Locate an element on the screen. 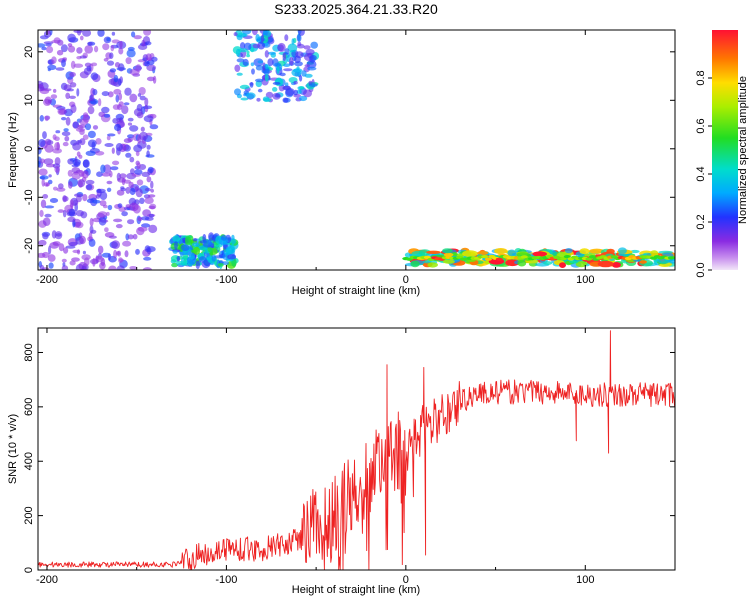 The width and height of the screenshot is (750, 600). spectrogram-x-axis-title: Height of straight line (km) is located at coordinates (356, 291).